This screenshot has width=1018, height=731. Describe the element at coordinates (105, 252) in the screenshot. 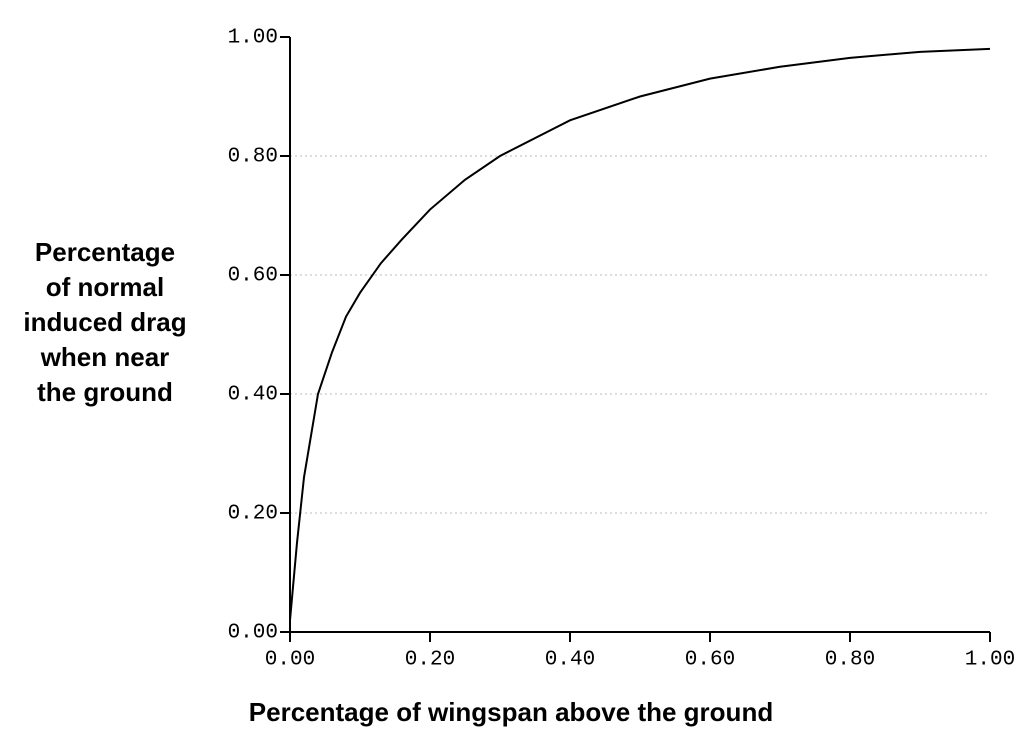

I see `y-axis-label: Percentage` at that location.